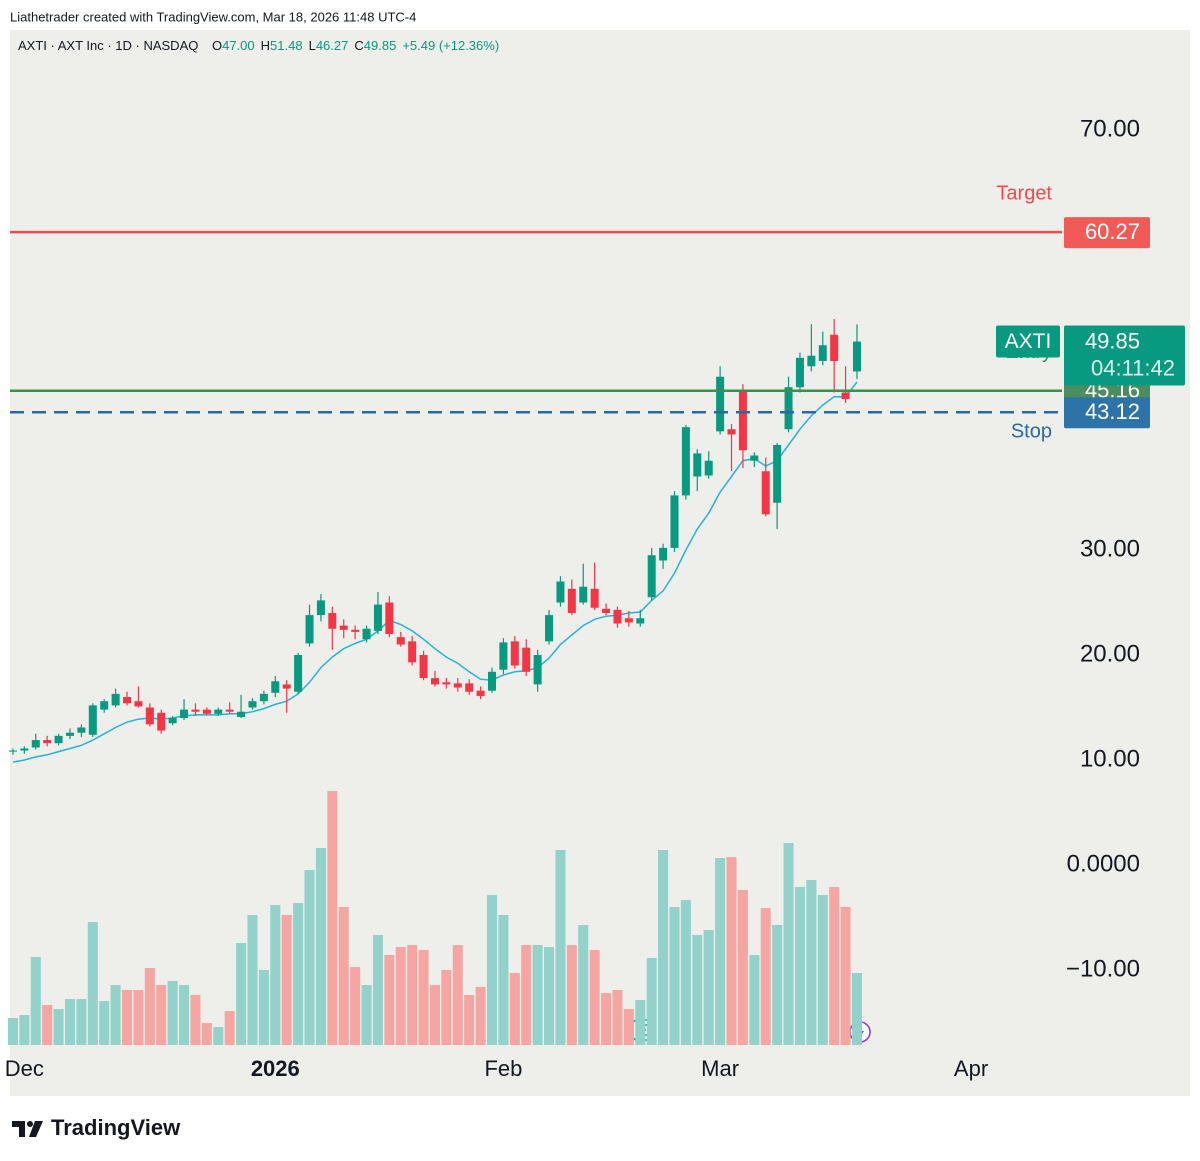 The width and height of the screenshot is (1200, 1161). I want to click on level-price-box, so click(1107, 413).